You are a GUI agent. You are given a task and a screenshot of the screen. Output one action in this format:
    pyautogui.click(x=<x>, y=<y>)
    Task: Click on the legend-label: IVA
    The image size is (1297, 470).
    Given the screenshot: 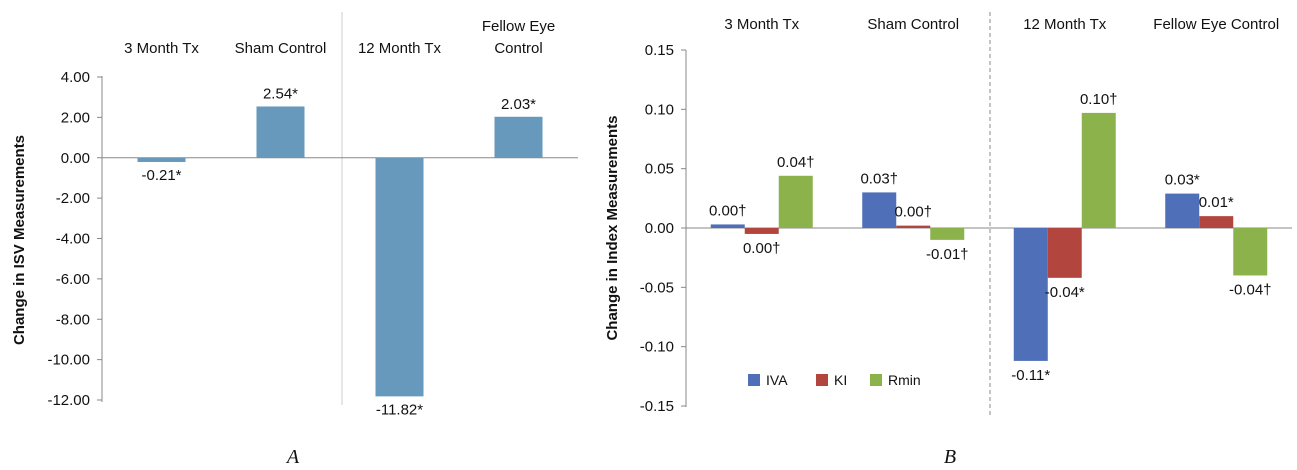 What is the action you would take?
    pyautogui.click(x=777, y=380)
    